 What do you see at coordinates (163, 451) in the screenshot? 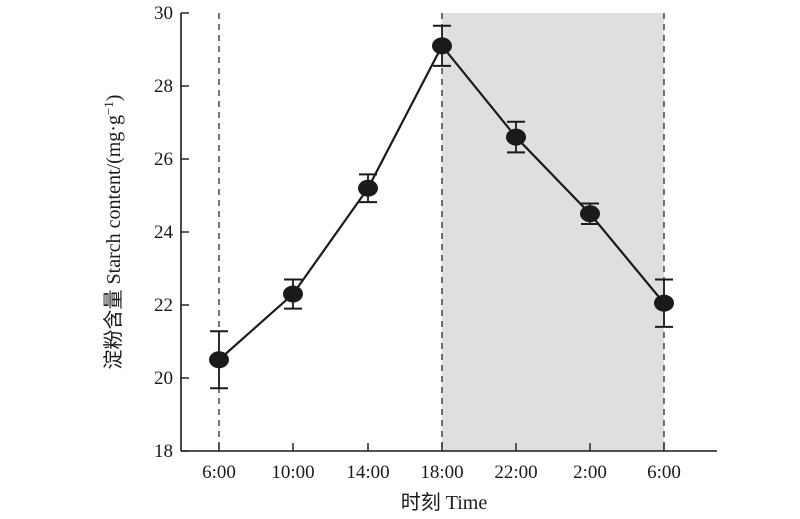
I see `y-tick-label-18: 18` at bounding box center [163, 451].